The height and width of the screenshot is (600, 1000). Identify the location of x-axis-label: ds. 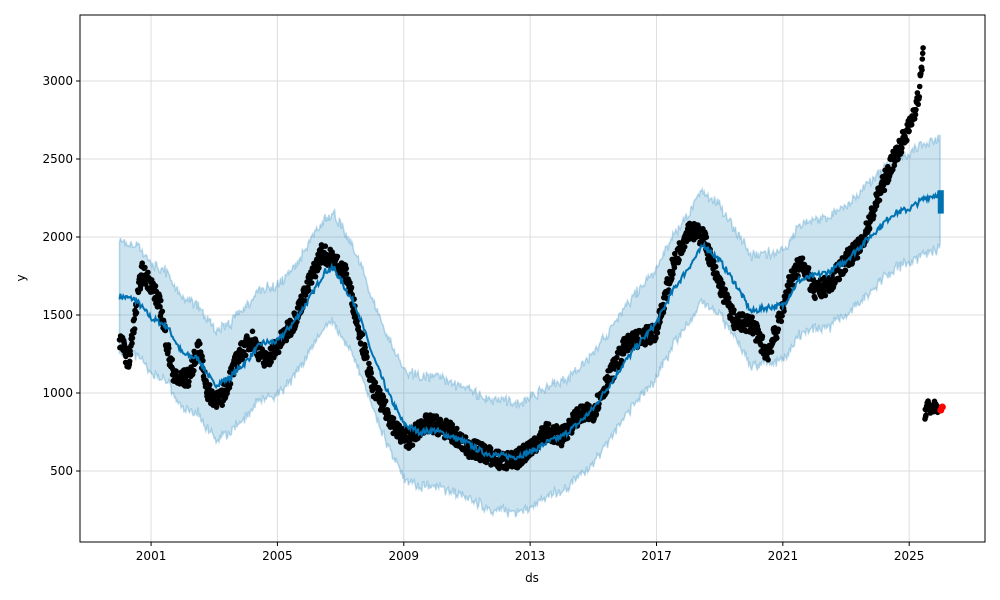
(532, 578).